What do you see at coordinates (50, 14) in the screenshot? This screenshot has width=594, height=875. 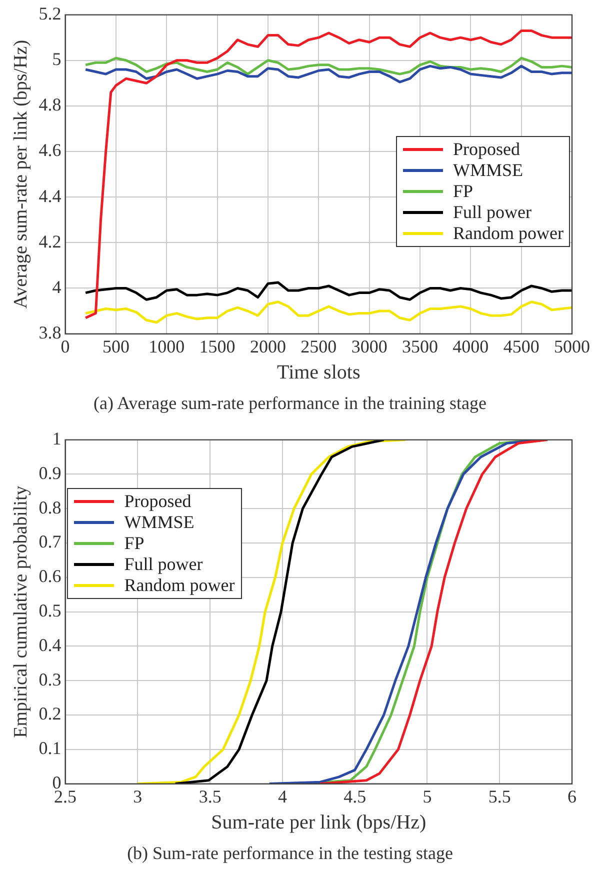 I see `y-tick-label: 5.2` at bounding box center [50, 14].